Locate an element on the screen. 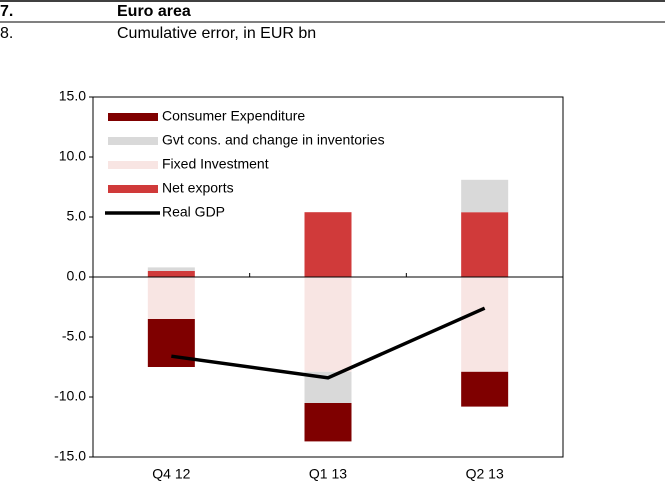  y-tick-label: -10.0 is located at coordinates (70, 396).